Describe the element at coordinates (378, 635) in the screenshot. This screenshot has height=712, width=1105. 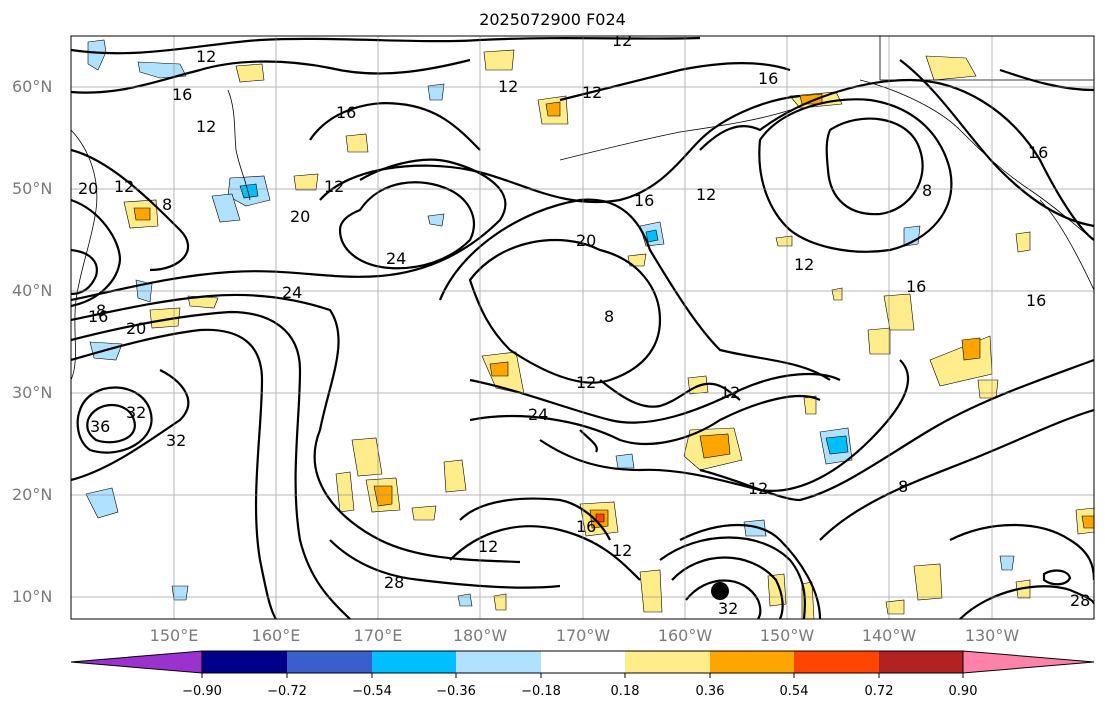
I see `lon-label: 170°E` at that location.